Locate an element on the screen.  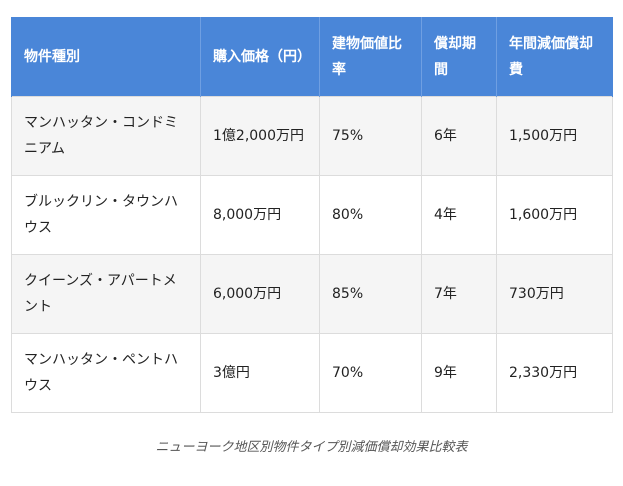
cell-property-type: ブルックリン・タウンハウス is located at coordinates (106, 215).